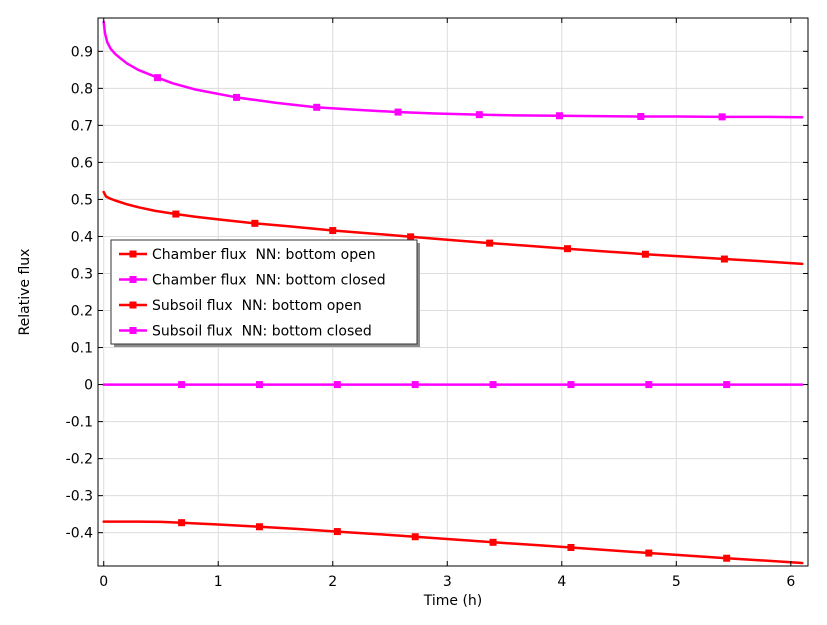 The image size is (827, 625). What do you see at coordinates (88, 386) in the screenshot?
I see `y-tick-label: 0` at bounding box center [88, 386].